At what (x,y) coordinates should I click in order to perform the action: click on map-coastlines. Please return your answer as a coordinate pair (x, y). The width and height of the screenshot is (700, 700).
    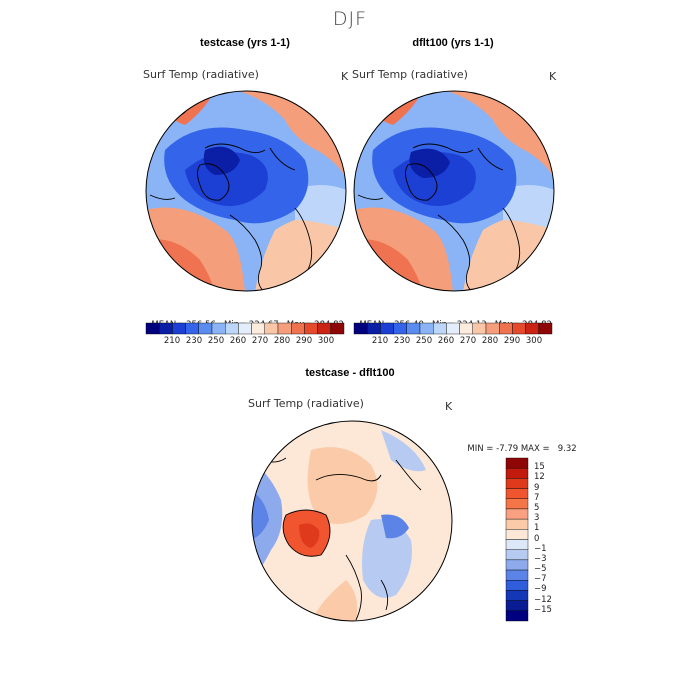
    Looking at the image, I should click on (439, 197).